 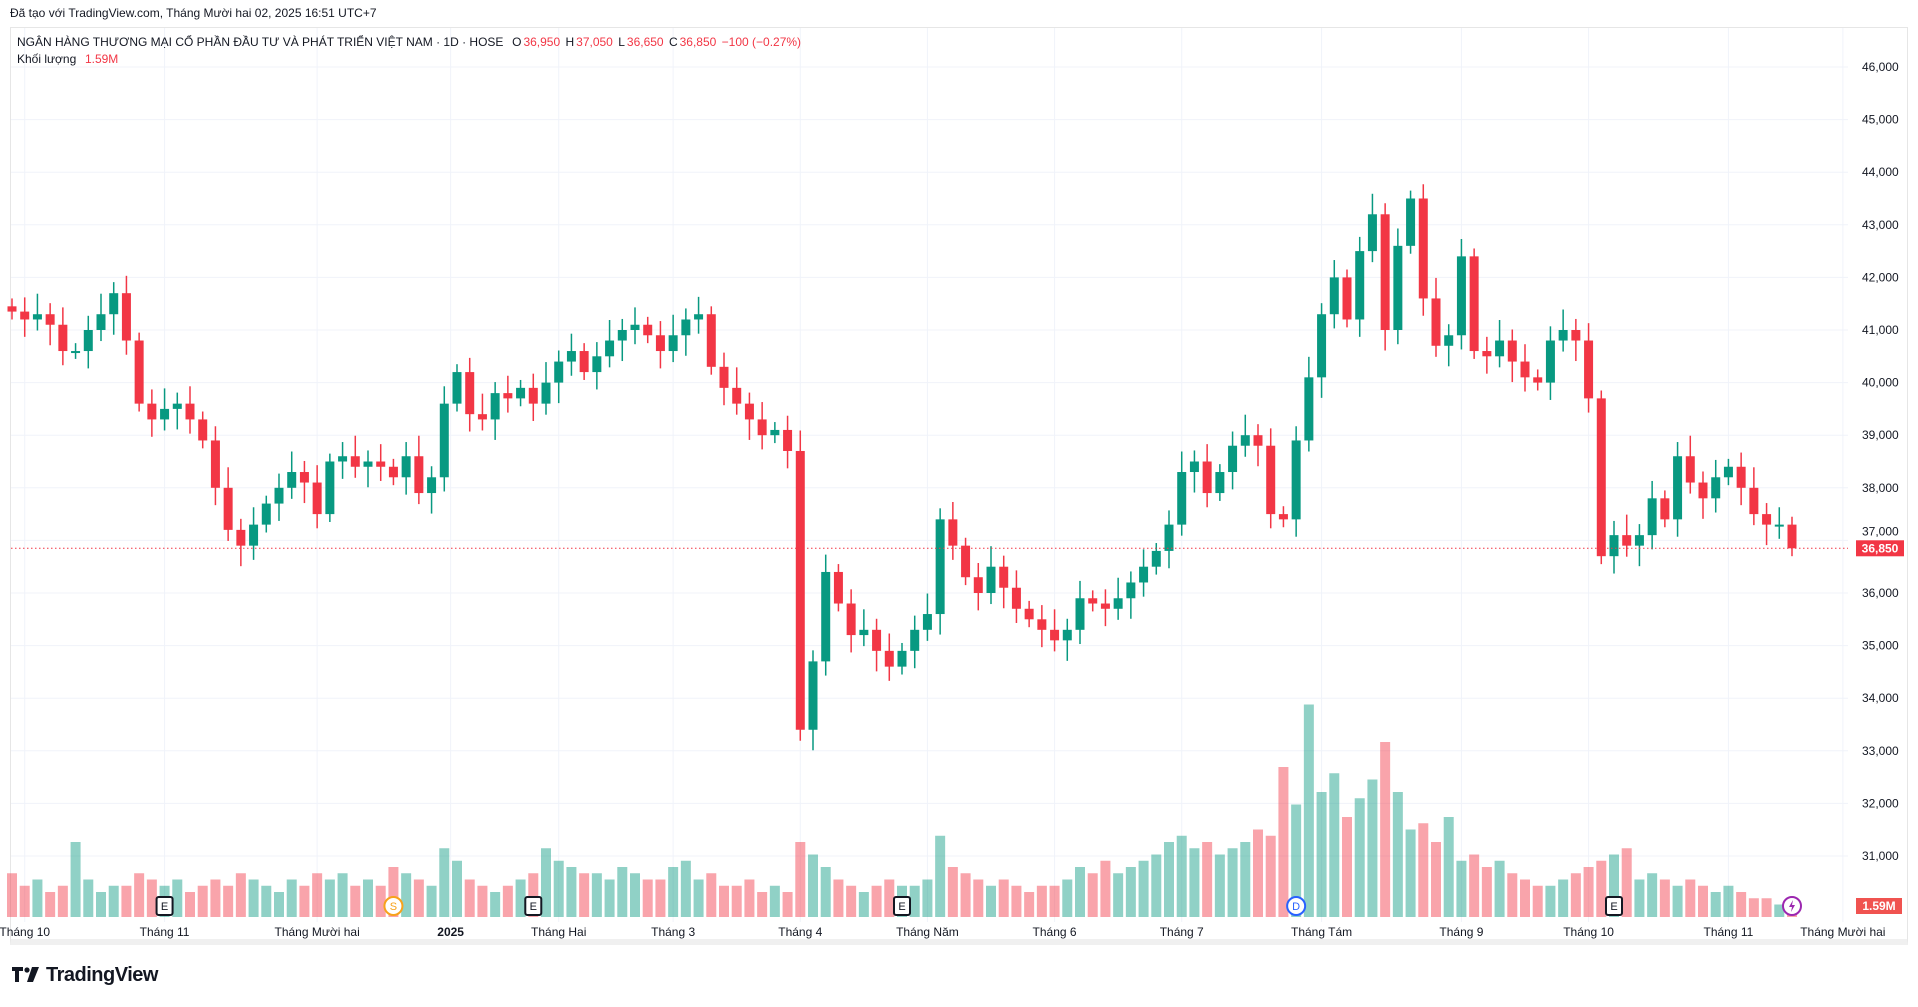 What do you see at coordinates (1880, 751) in the screenshot?
I see `price-tick-label: 33,000` at bounding box center [1880, 751].